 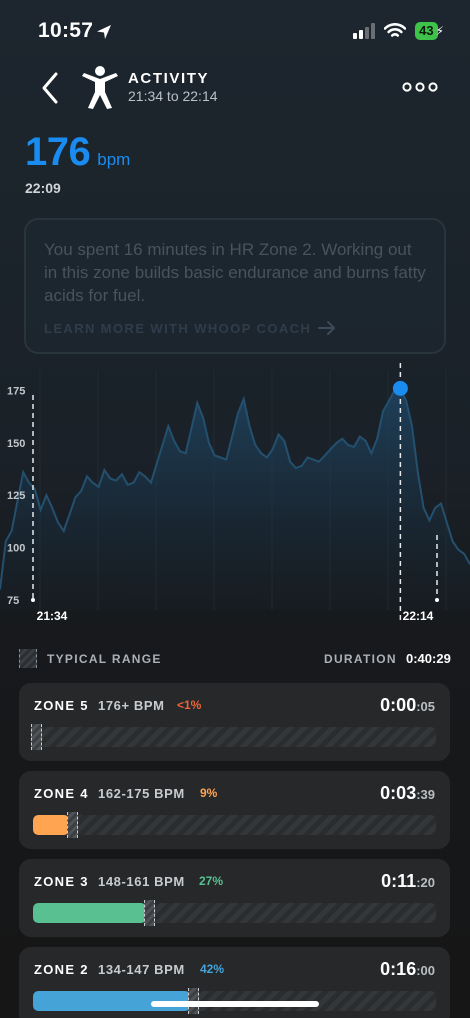 What do you see at coordinates (400, 388) in the screenshot?
I see `selected-point-marker` at bounding box center [400, 388].